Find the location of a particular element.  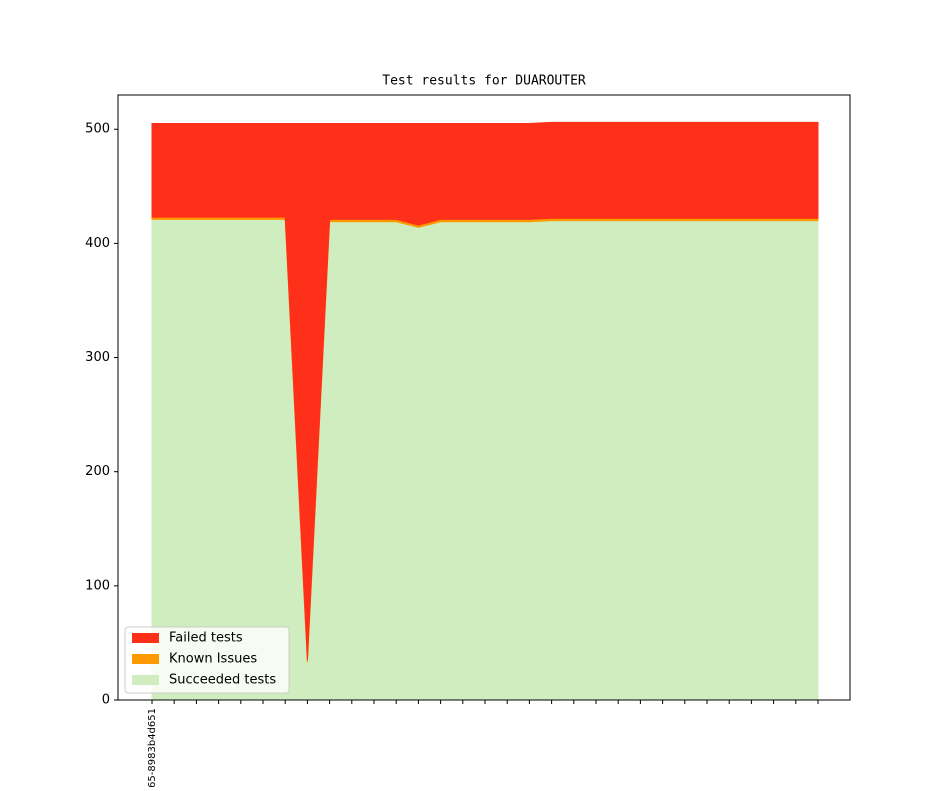

legend-label: Succeeded tests is located at coordinates (222, 680).